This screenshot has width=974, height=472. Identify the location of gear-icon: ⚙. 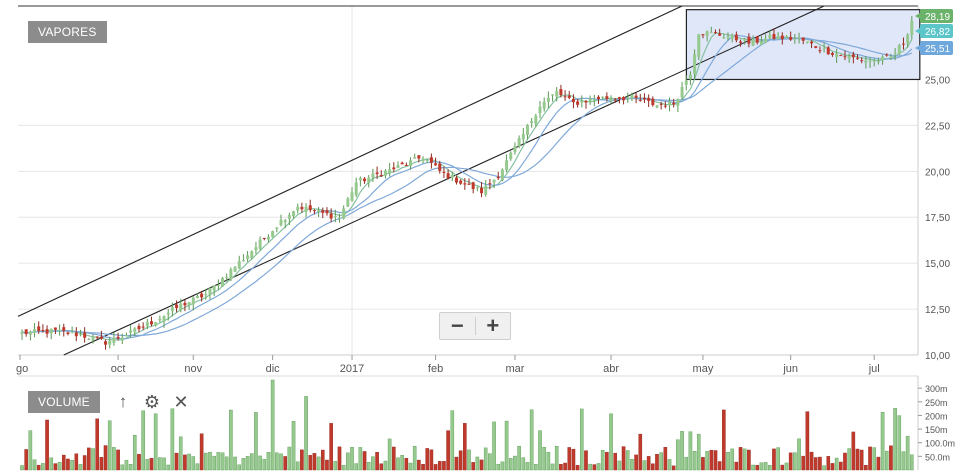
(152, 401).